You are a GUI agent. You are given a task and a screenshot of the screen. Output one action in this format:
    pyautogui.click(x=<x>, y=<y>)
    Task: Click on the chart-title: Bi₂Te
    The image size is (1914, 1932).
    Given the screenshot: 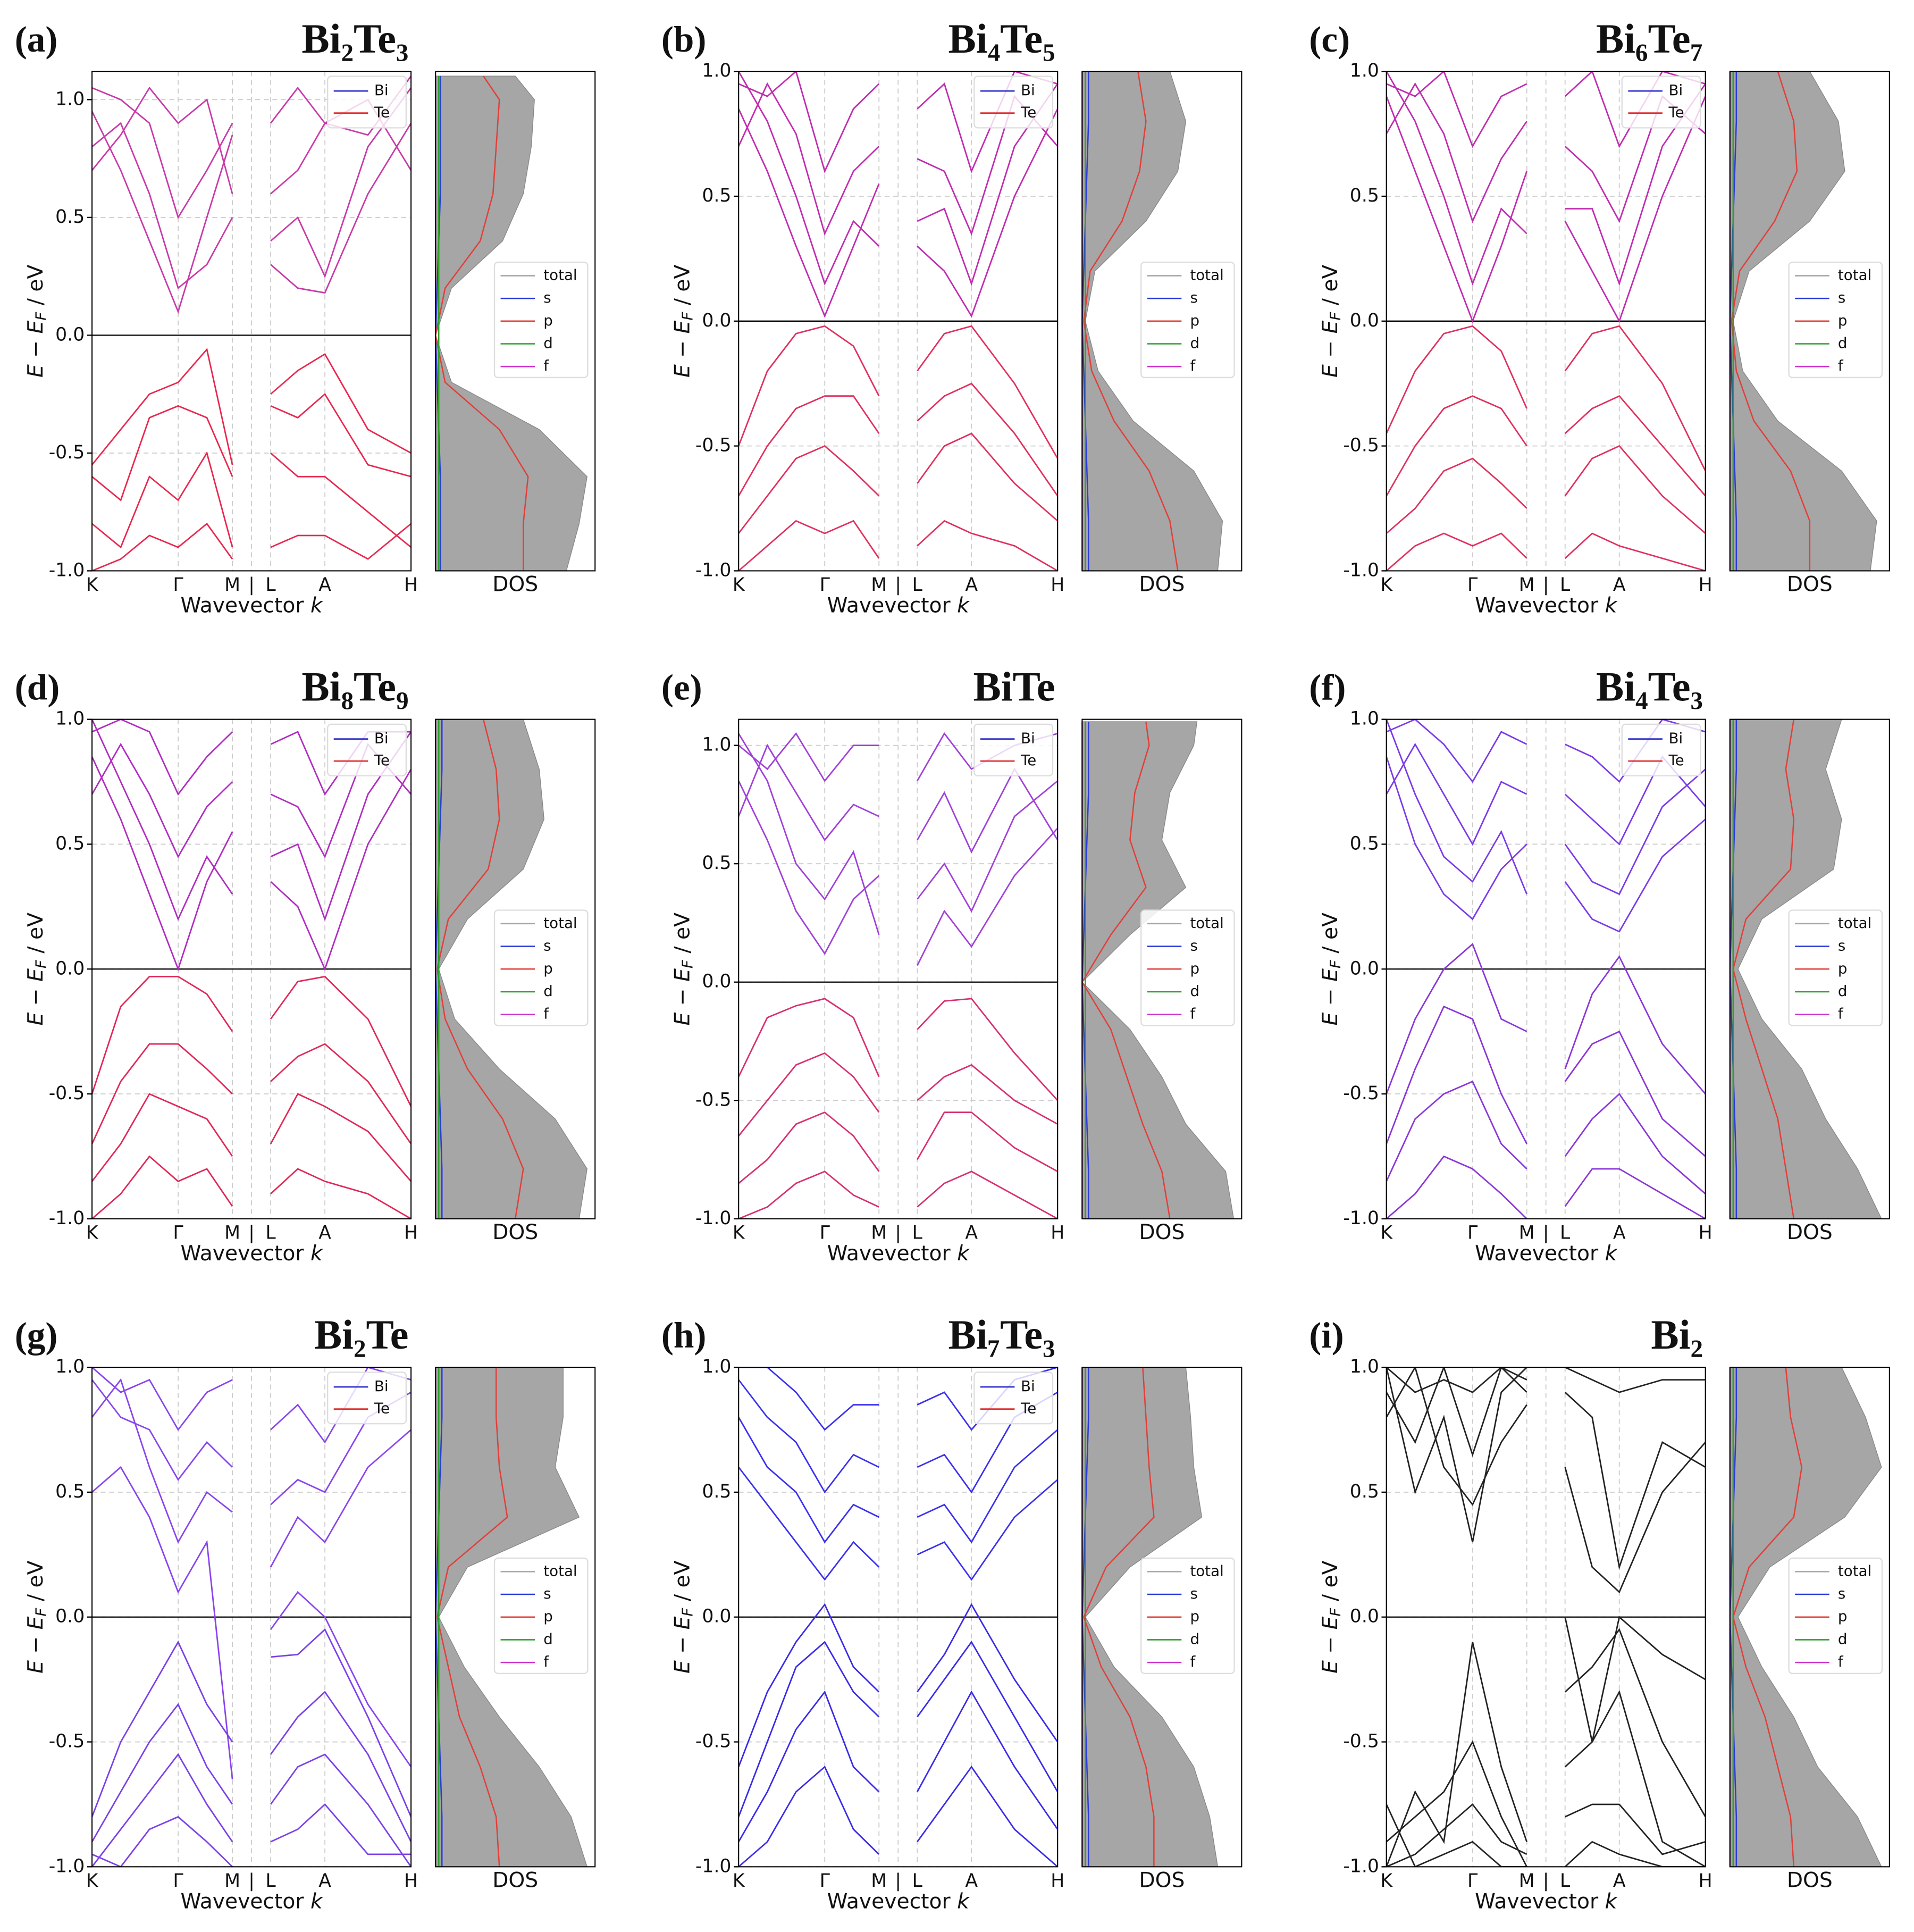 What is the action you would take?
    pyautogui.click(x=361, y=1334)
    